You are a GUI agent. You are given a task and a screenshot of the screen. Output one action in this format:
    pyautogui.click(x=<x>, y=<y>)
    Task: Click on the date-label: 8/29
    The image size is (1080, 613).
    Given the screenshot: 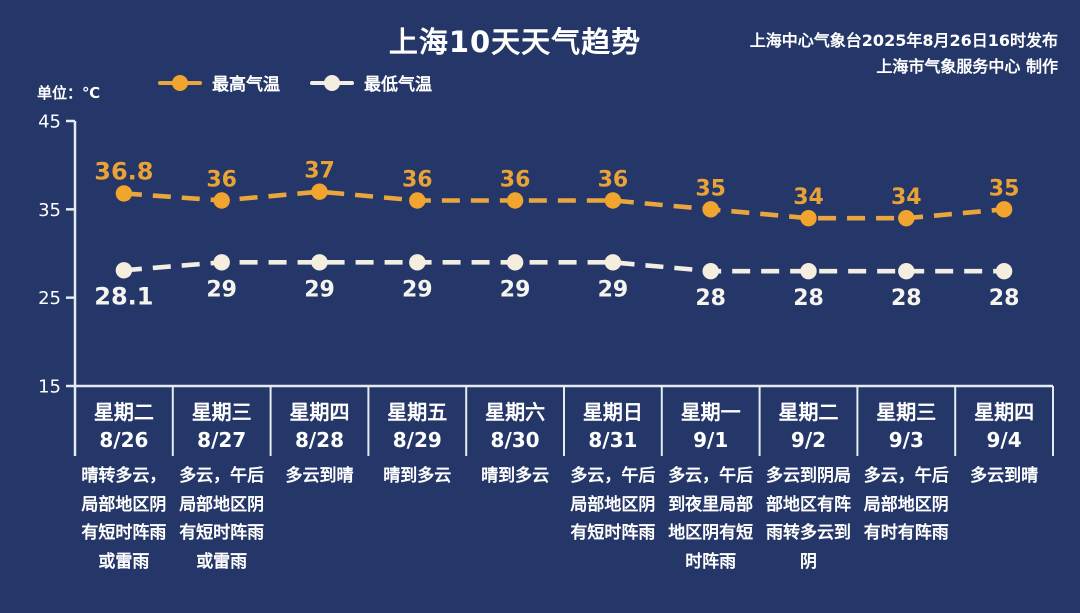 What is the action you would take?
    pyautogui.click(x=417, y=440)
    